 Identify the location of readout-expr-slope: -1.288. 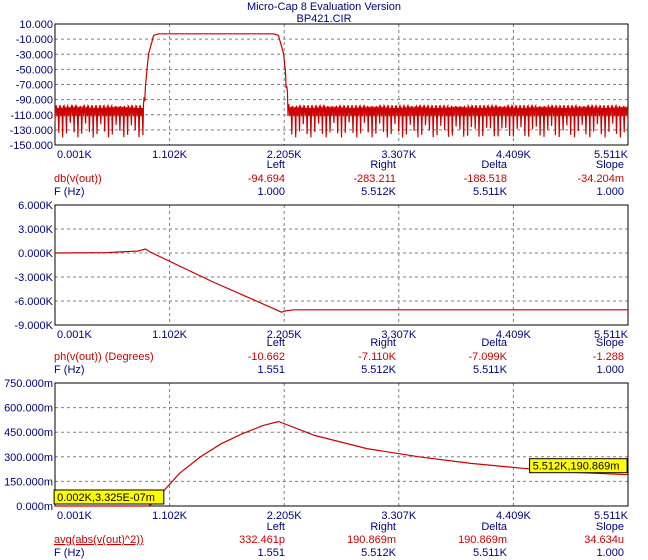
(608, 357).